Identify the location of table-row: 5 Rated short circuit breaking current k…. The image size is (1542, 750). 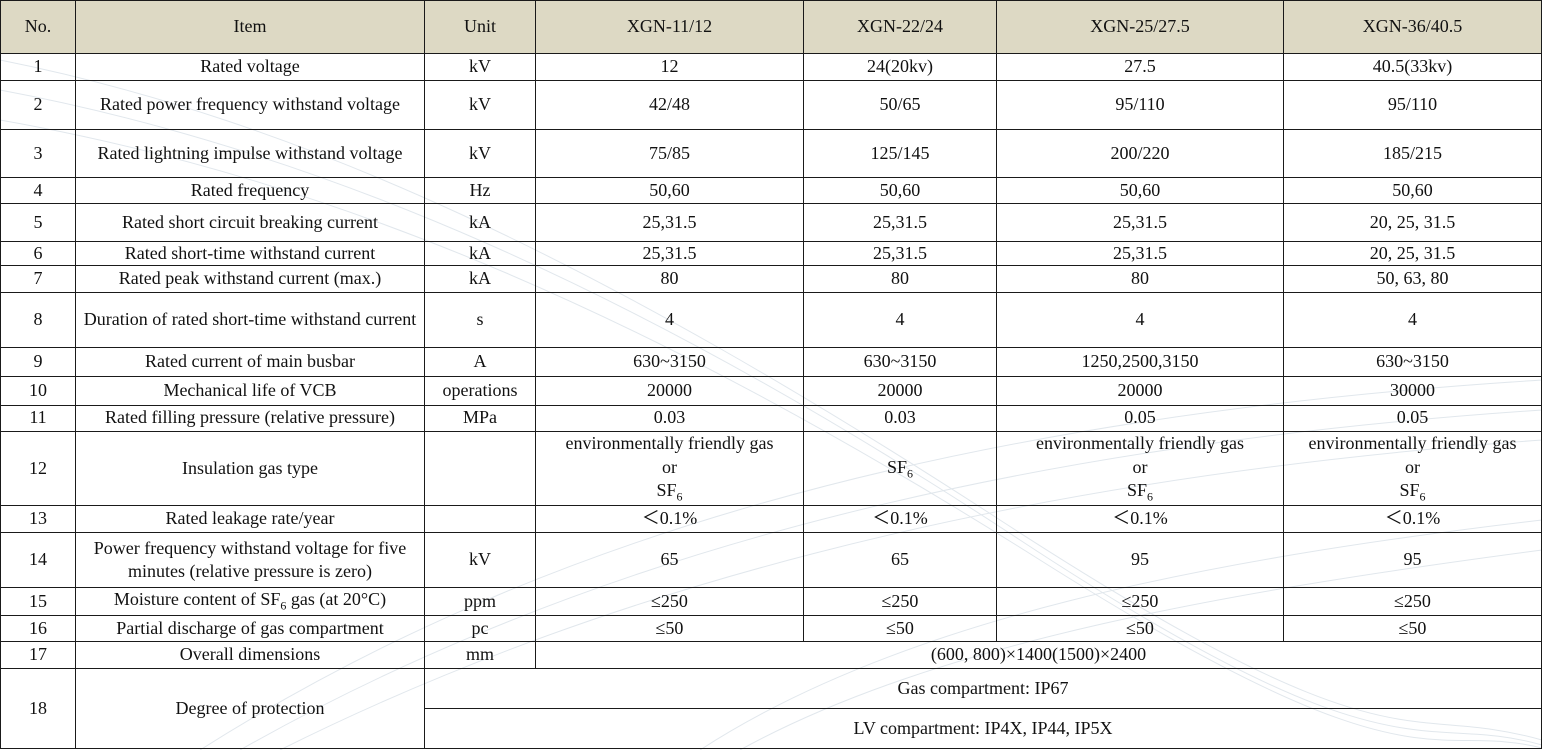
(771, 222).